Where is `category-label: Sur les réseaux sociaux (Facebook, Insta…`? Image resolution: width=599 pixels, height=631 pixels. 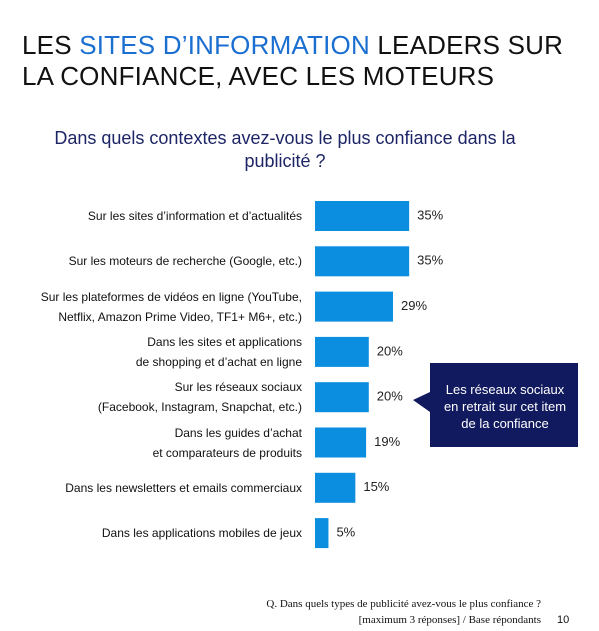
category-label: Sur les réseaux sociaux (Facebook, Insta… is located at coordinates (199, 397).